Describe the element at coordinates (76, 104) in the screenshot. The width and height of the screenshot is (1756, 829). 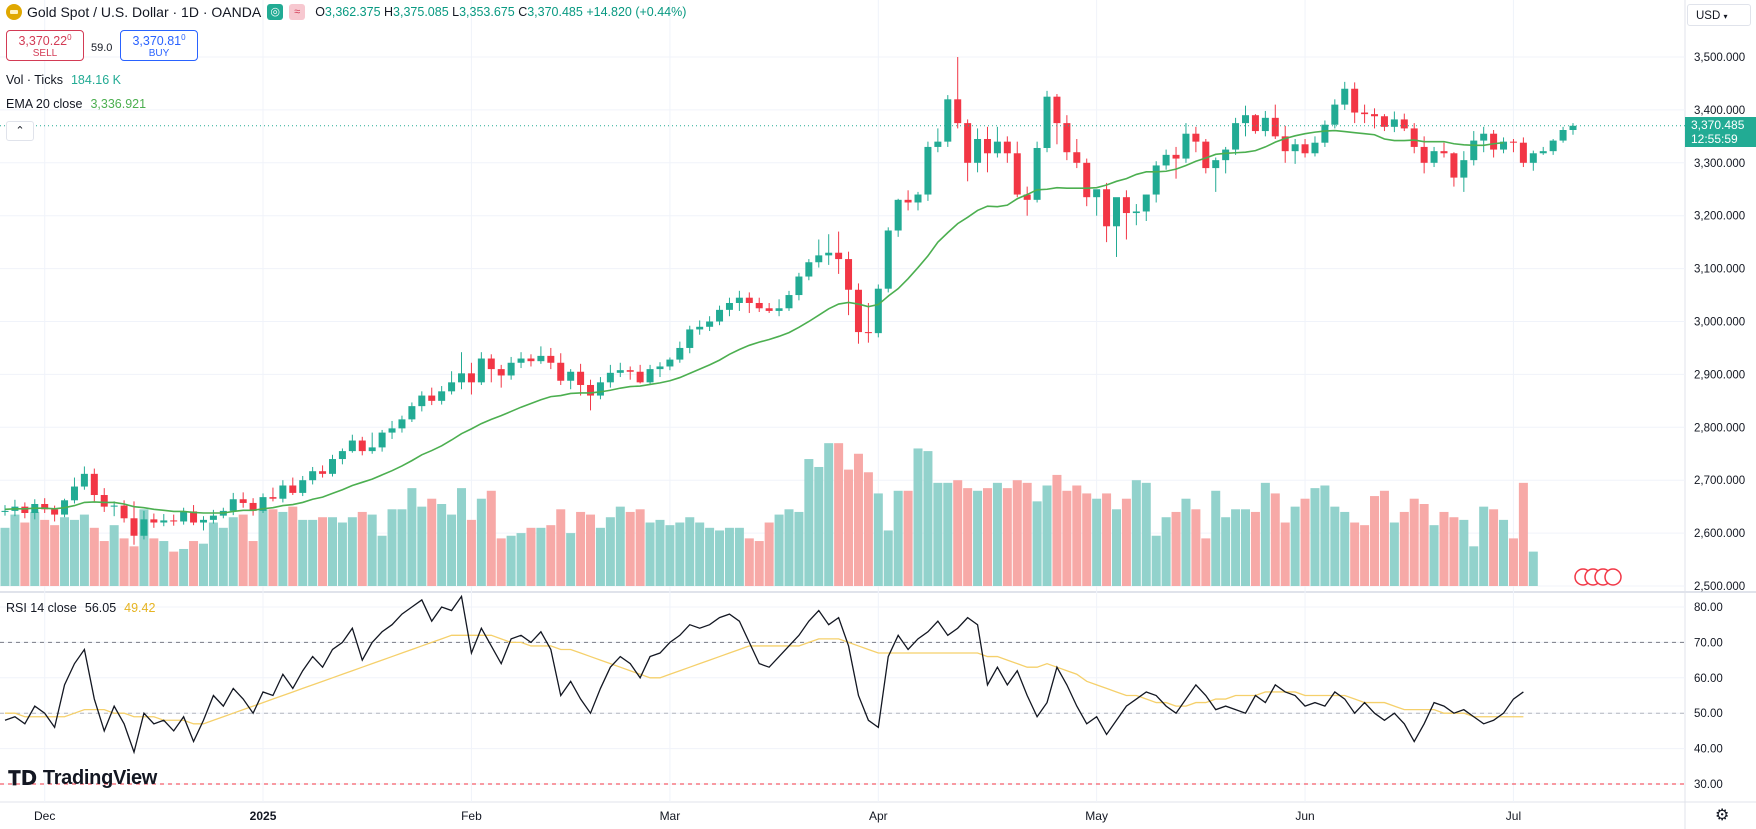
I see `ema-legend: EMA 20 close 3,336.921` at that location.